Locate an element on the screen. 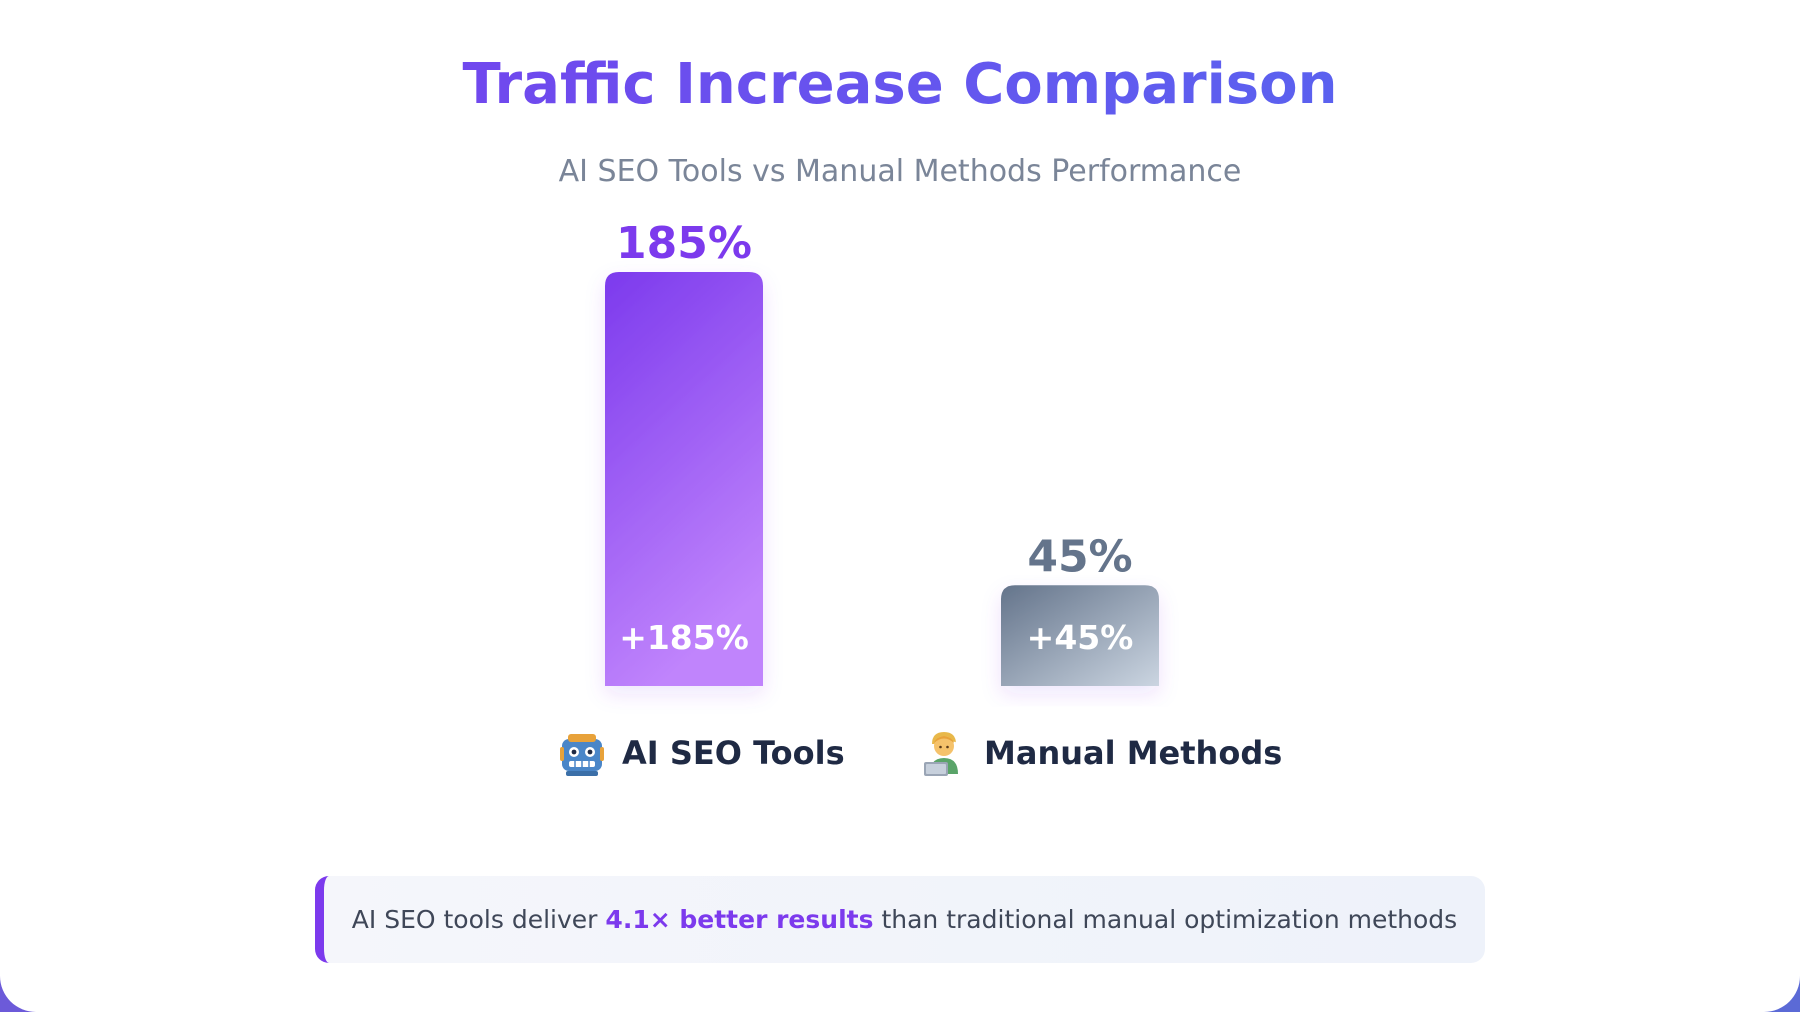  category-manual-methods: Manual Methods is located at coordinates (1102, 753).